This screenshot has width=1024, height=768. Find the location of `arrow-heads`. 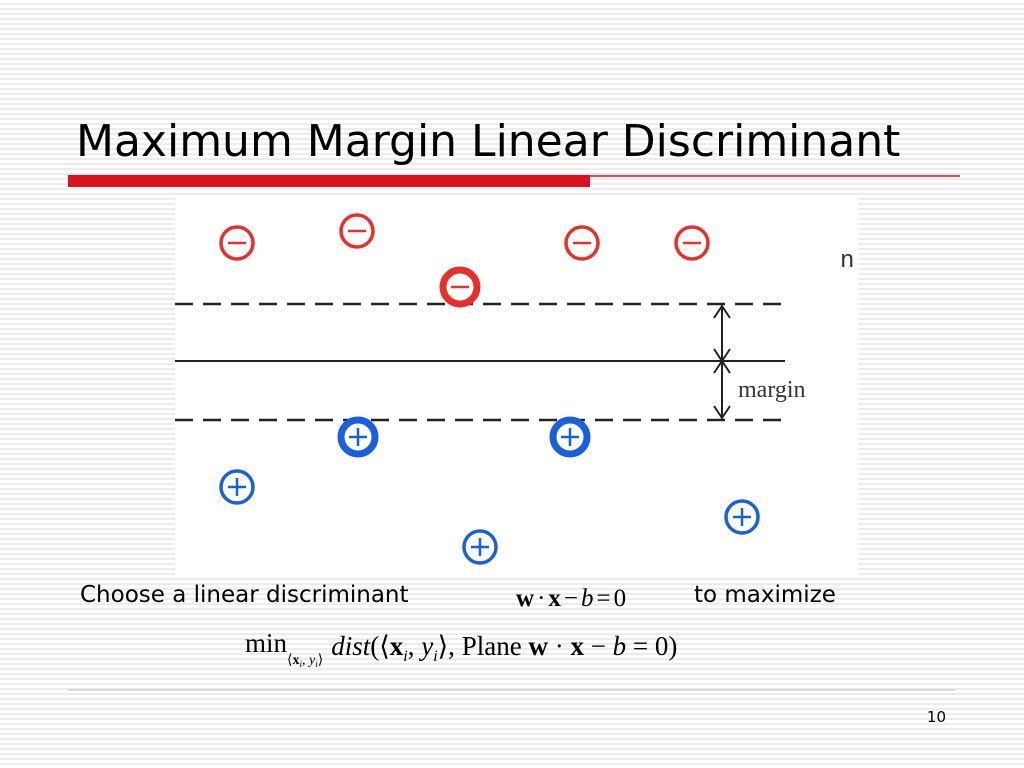

arrow-heads is located at coordinates (722, 362).